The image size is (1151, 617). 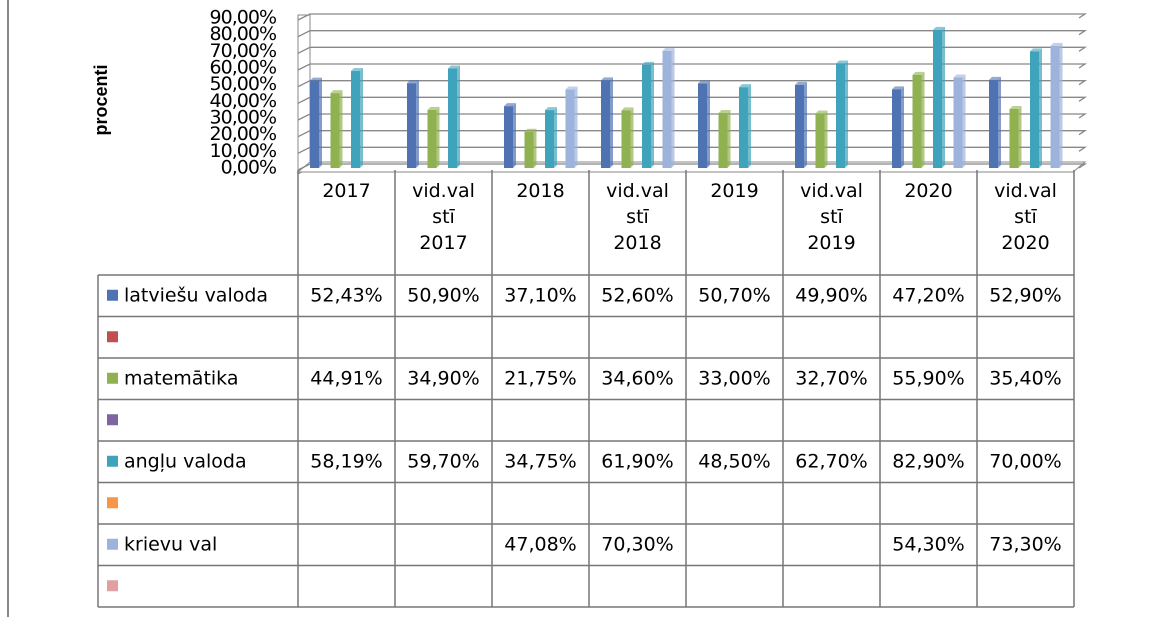 What do you see at coordinates (243, 101) in the screenshot?
I see `y-tick-label: 40,00%` at bounding box center [243, 101].